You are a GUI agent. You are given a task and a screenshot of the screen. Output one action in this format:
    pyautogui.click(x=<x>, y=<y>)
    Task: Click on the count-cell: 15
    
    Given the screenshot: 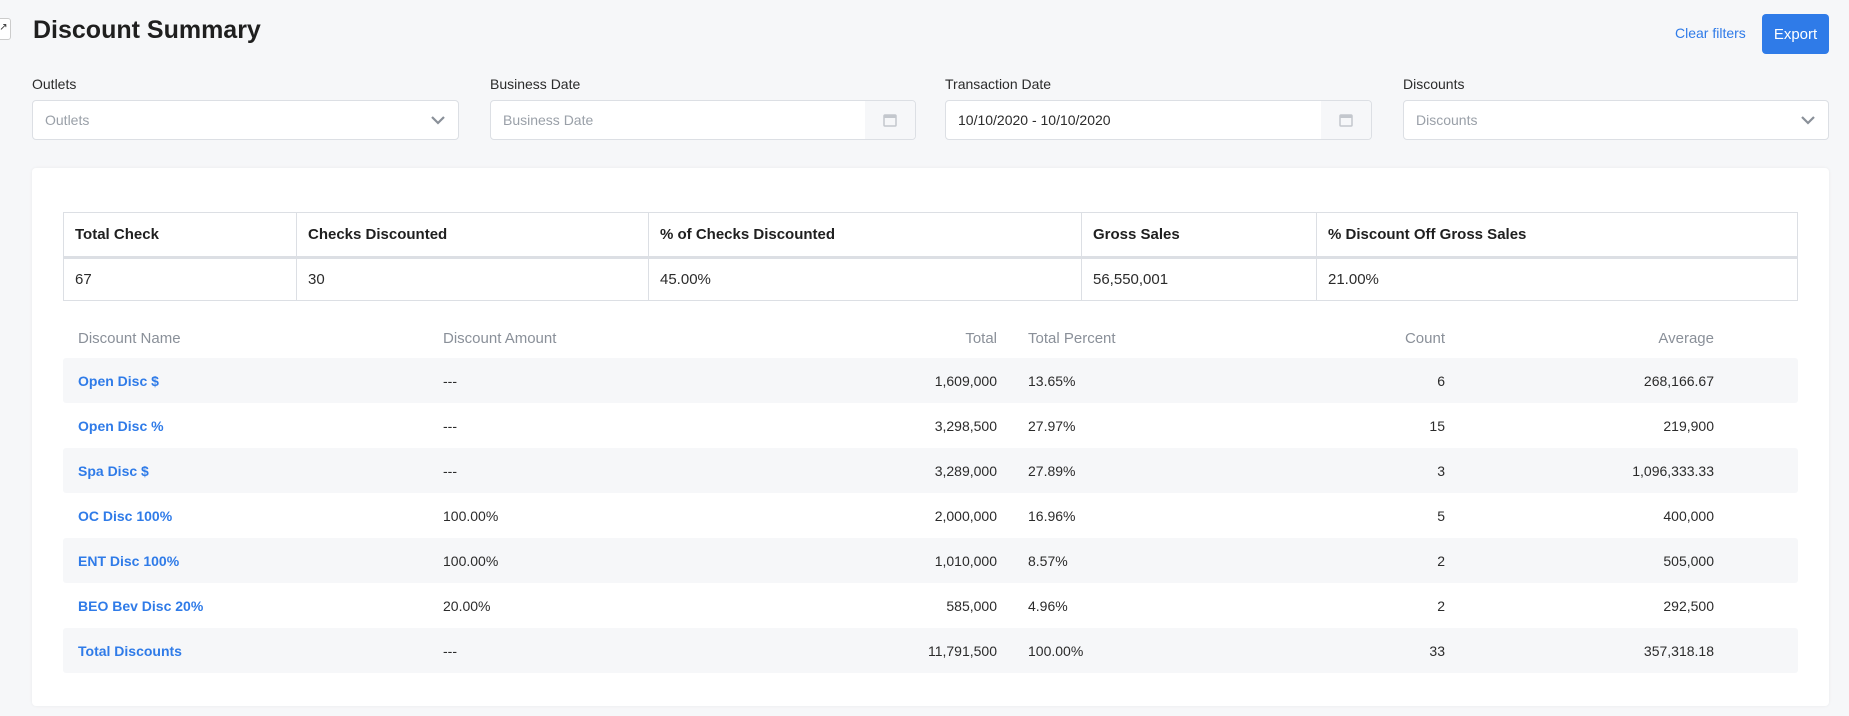 What is the action you would take?
    pyautogui.click(x=1437, y=425)
    